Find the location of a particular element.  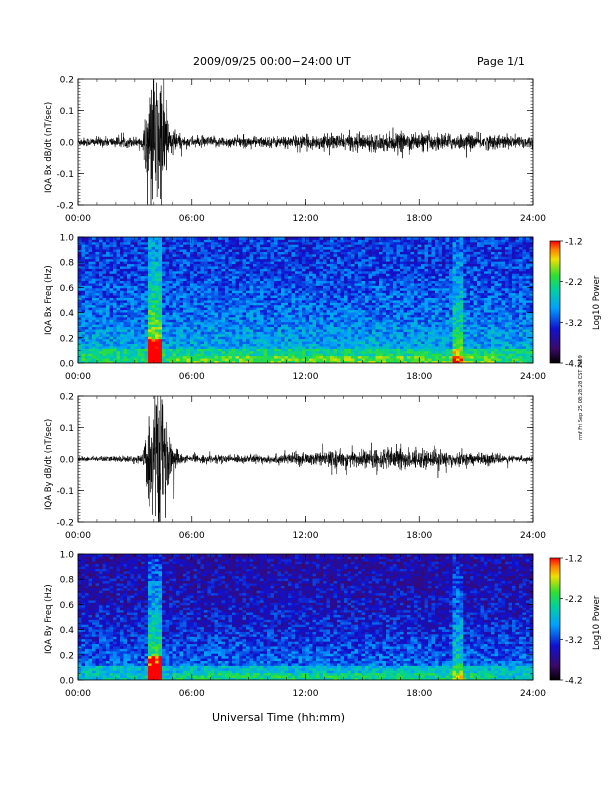

page-number: Page 1/1 is located at coordinates (501, 61).